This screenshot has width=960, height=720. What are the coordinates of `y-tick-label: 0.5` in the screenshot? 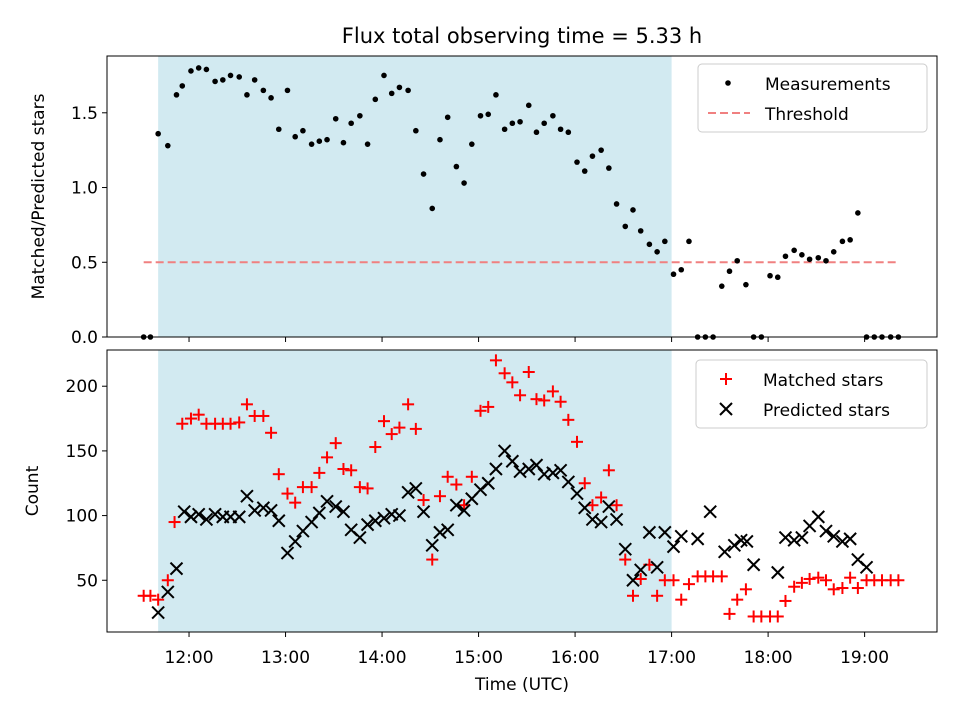 It's located at (84, 263).